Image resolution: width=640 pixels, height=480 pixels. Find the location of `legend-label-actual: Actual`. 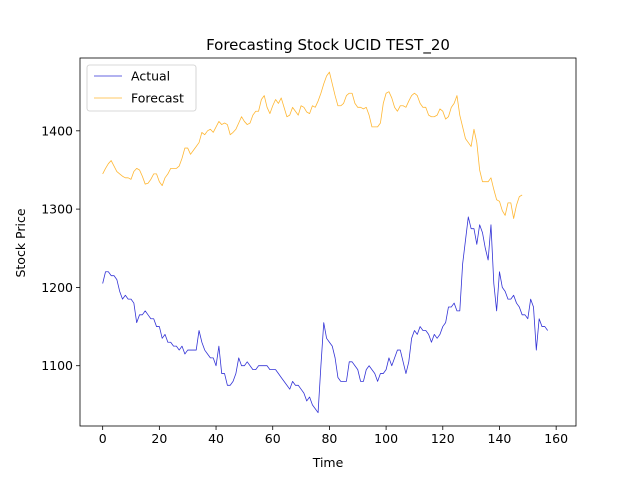

legend-label-actual: Actual is located at coordinates (150, 76).